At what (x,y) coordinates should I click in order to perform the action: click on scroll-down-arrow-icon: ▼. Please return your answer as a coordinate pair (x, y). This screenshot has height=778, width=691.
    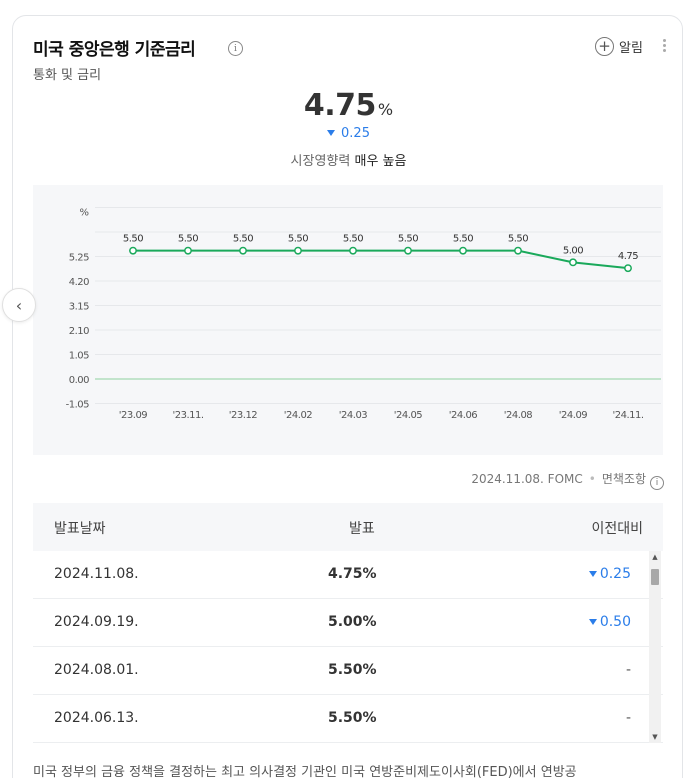
    Looking at the image, I should click on (655, 737).